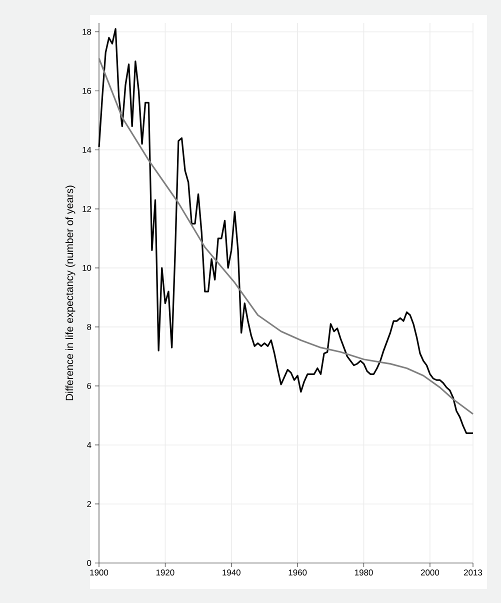 This screenshot has width=501, height=603. What do you see at coordinates (430, 573) in the screenshot?
I see `x-tick-label: 2000` at bounding box center [430, 573].